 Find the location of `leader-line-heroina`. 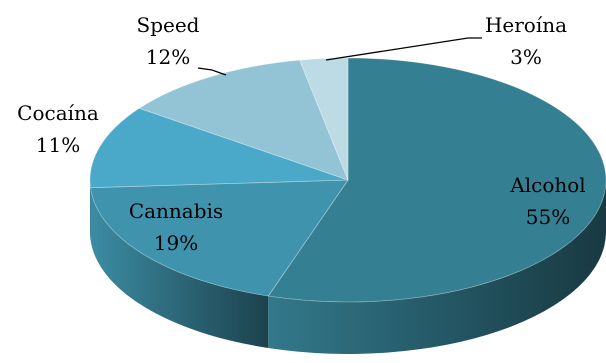

leader-line-heroina is located at coordinates (403, 49).